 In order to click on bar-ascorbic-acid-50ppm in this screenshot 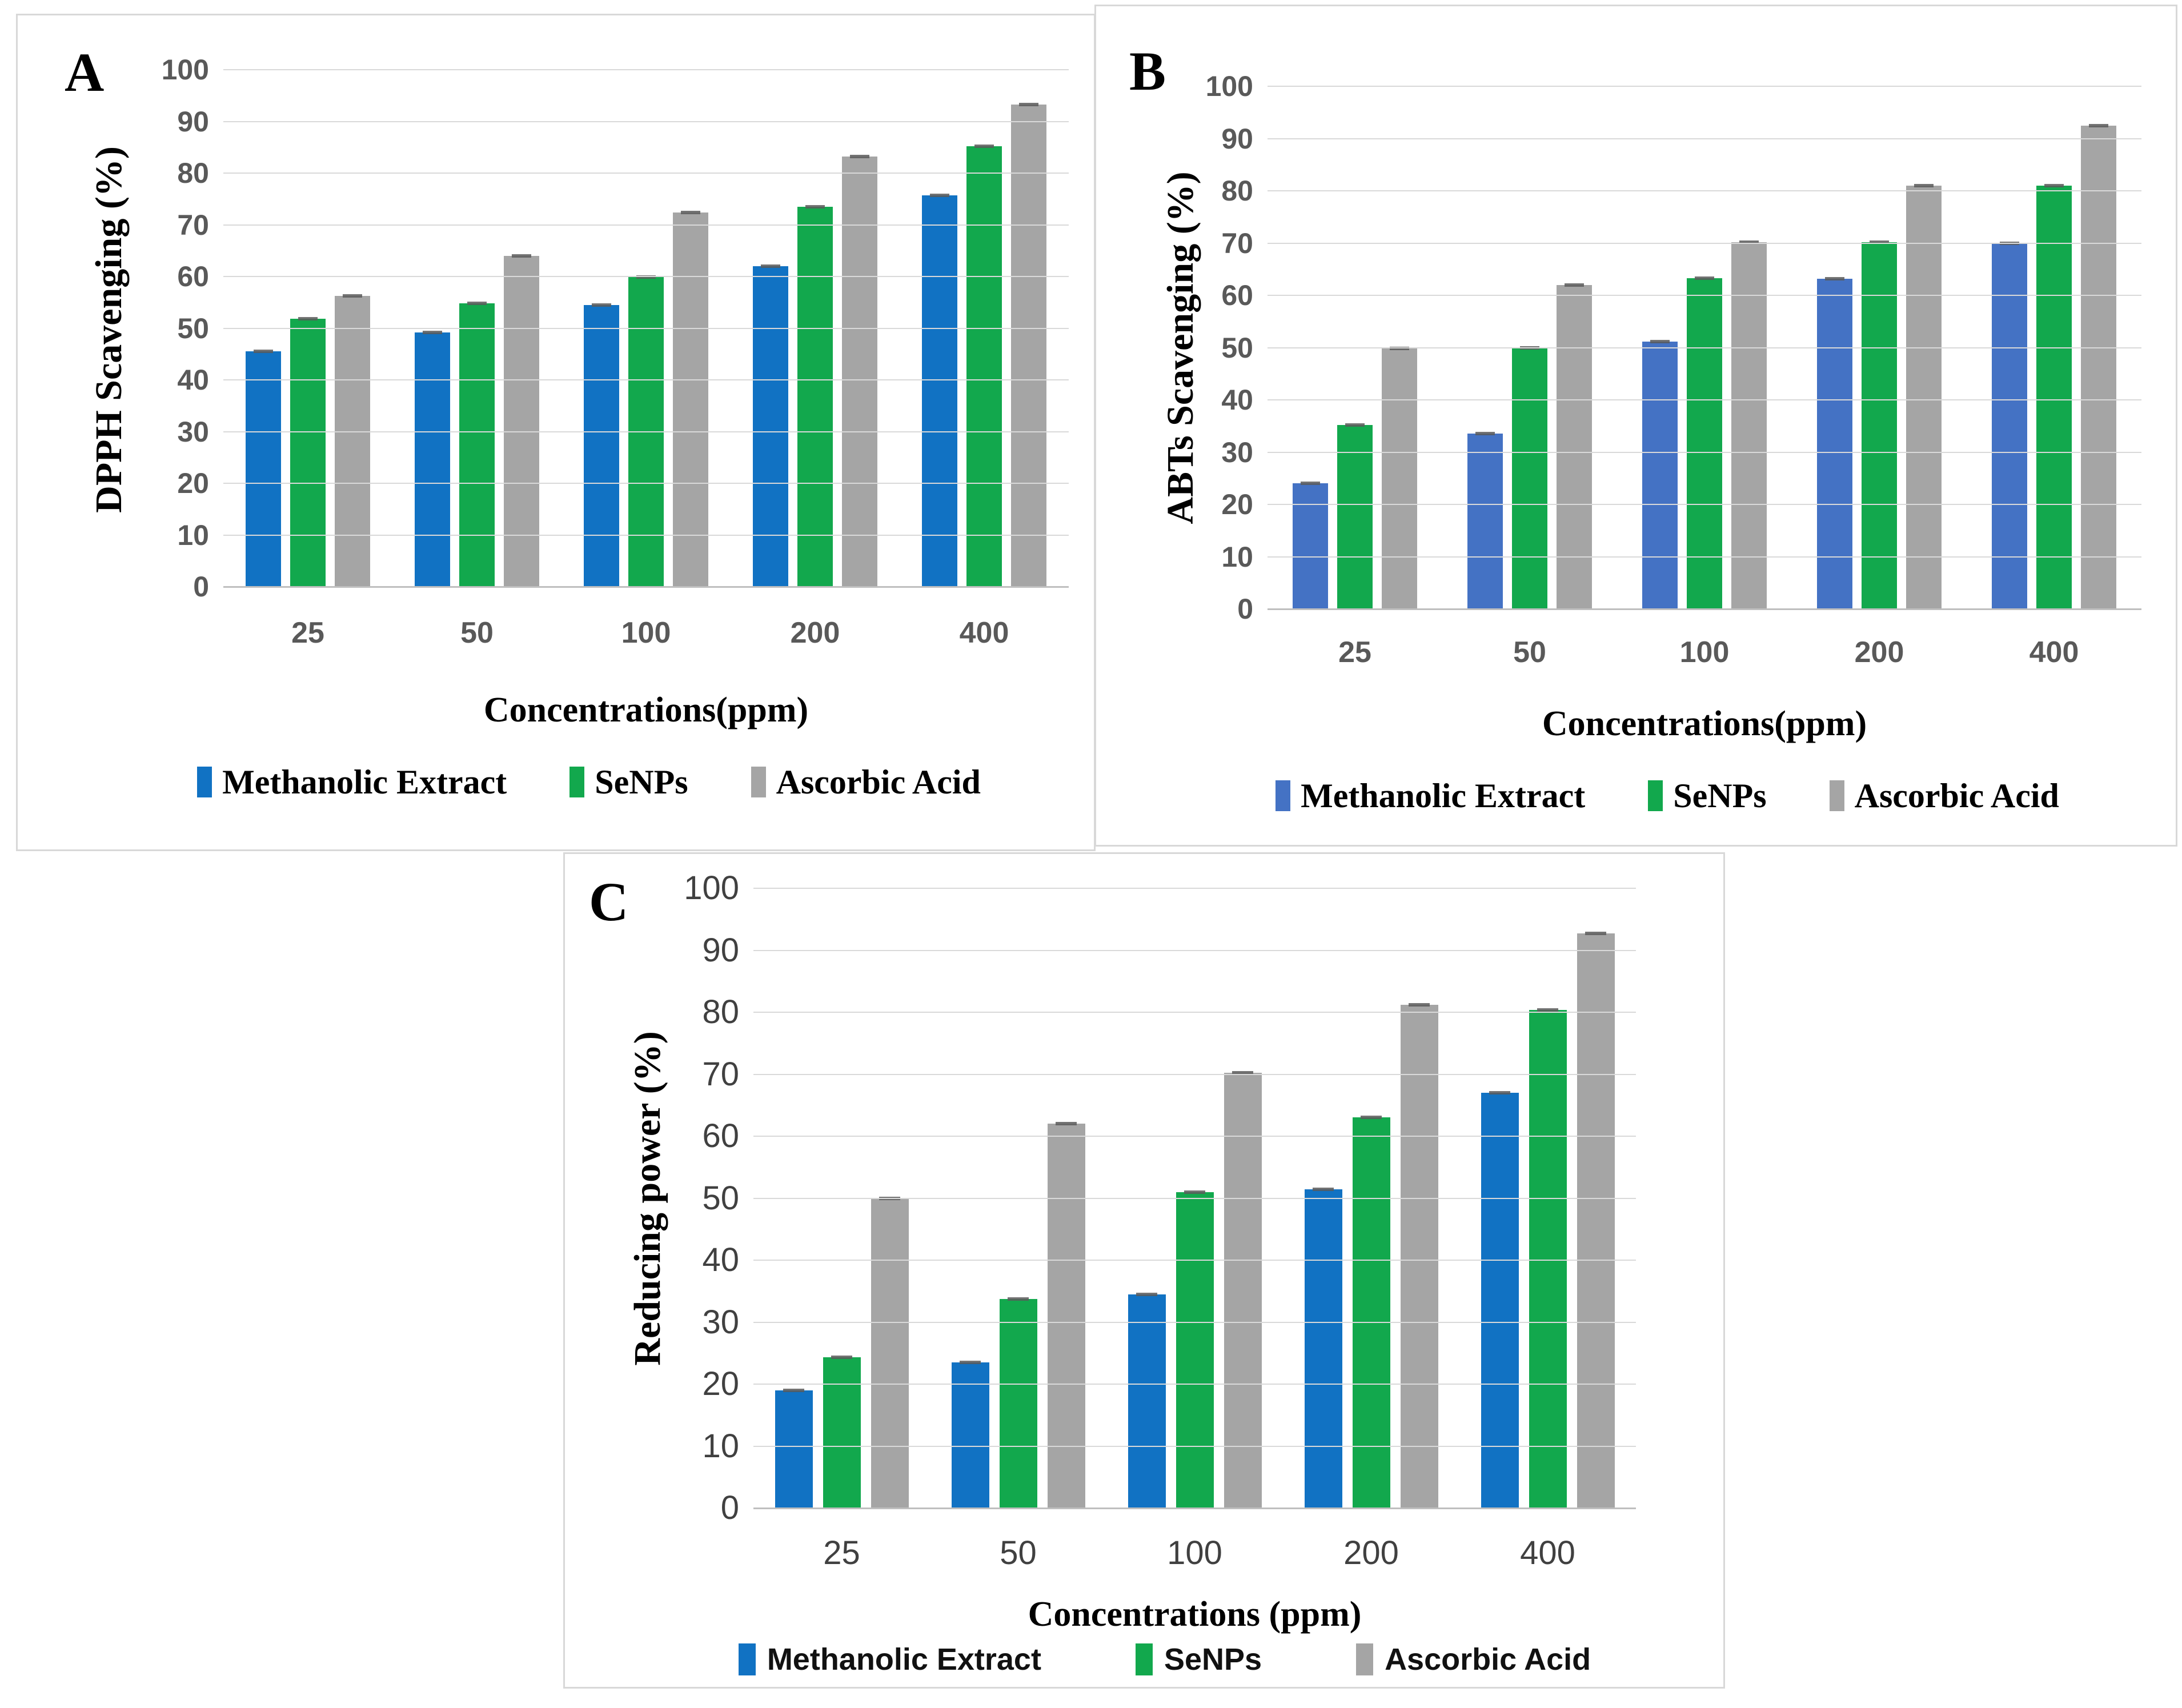, I will do `click(1066, 1315)`.